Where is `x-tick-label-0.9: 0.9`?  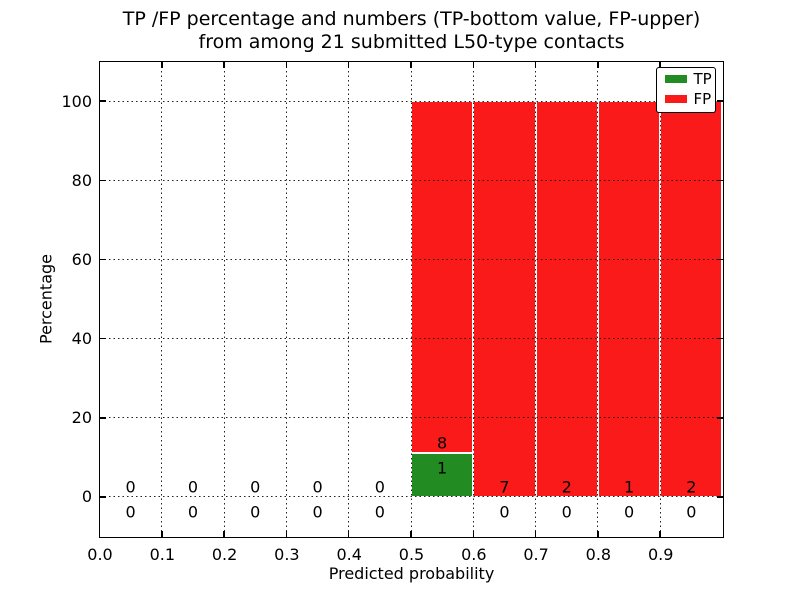
x-tick-label-0.9: 0.9 is located at coordinates (660, 554).